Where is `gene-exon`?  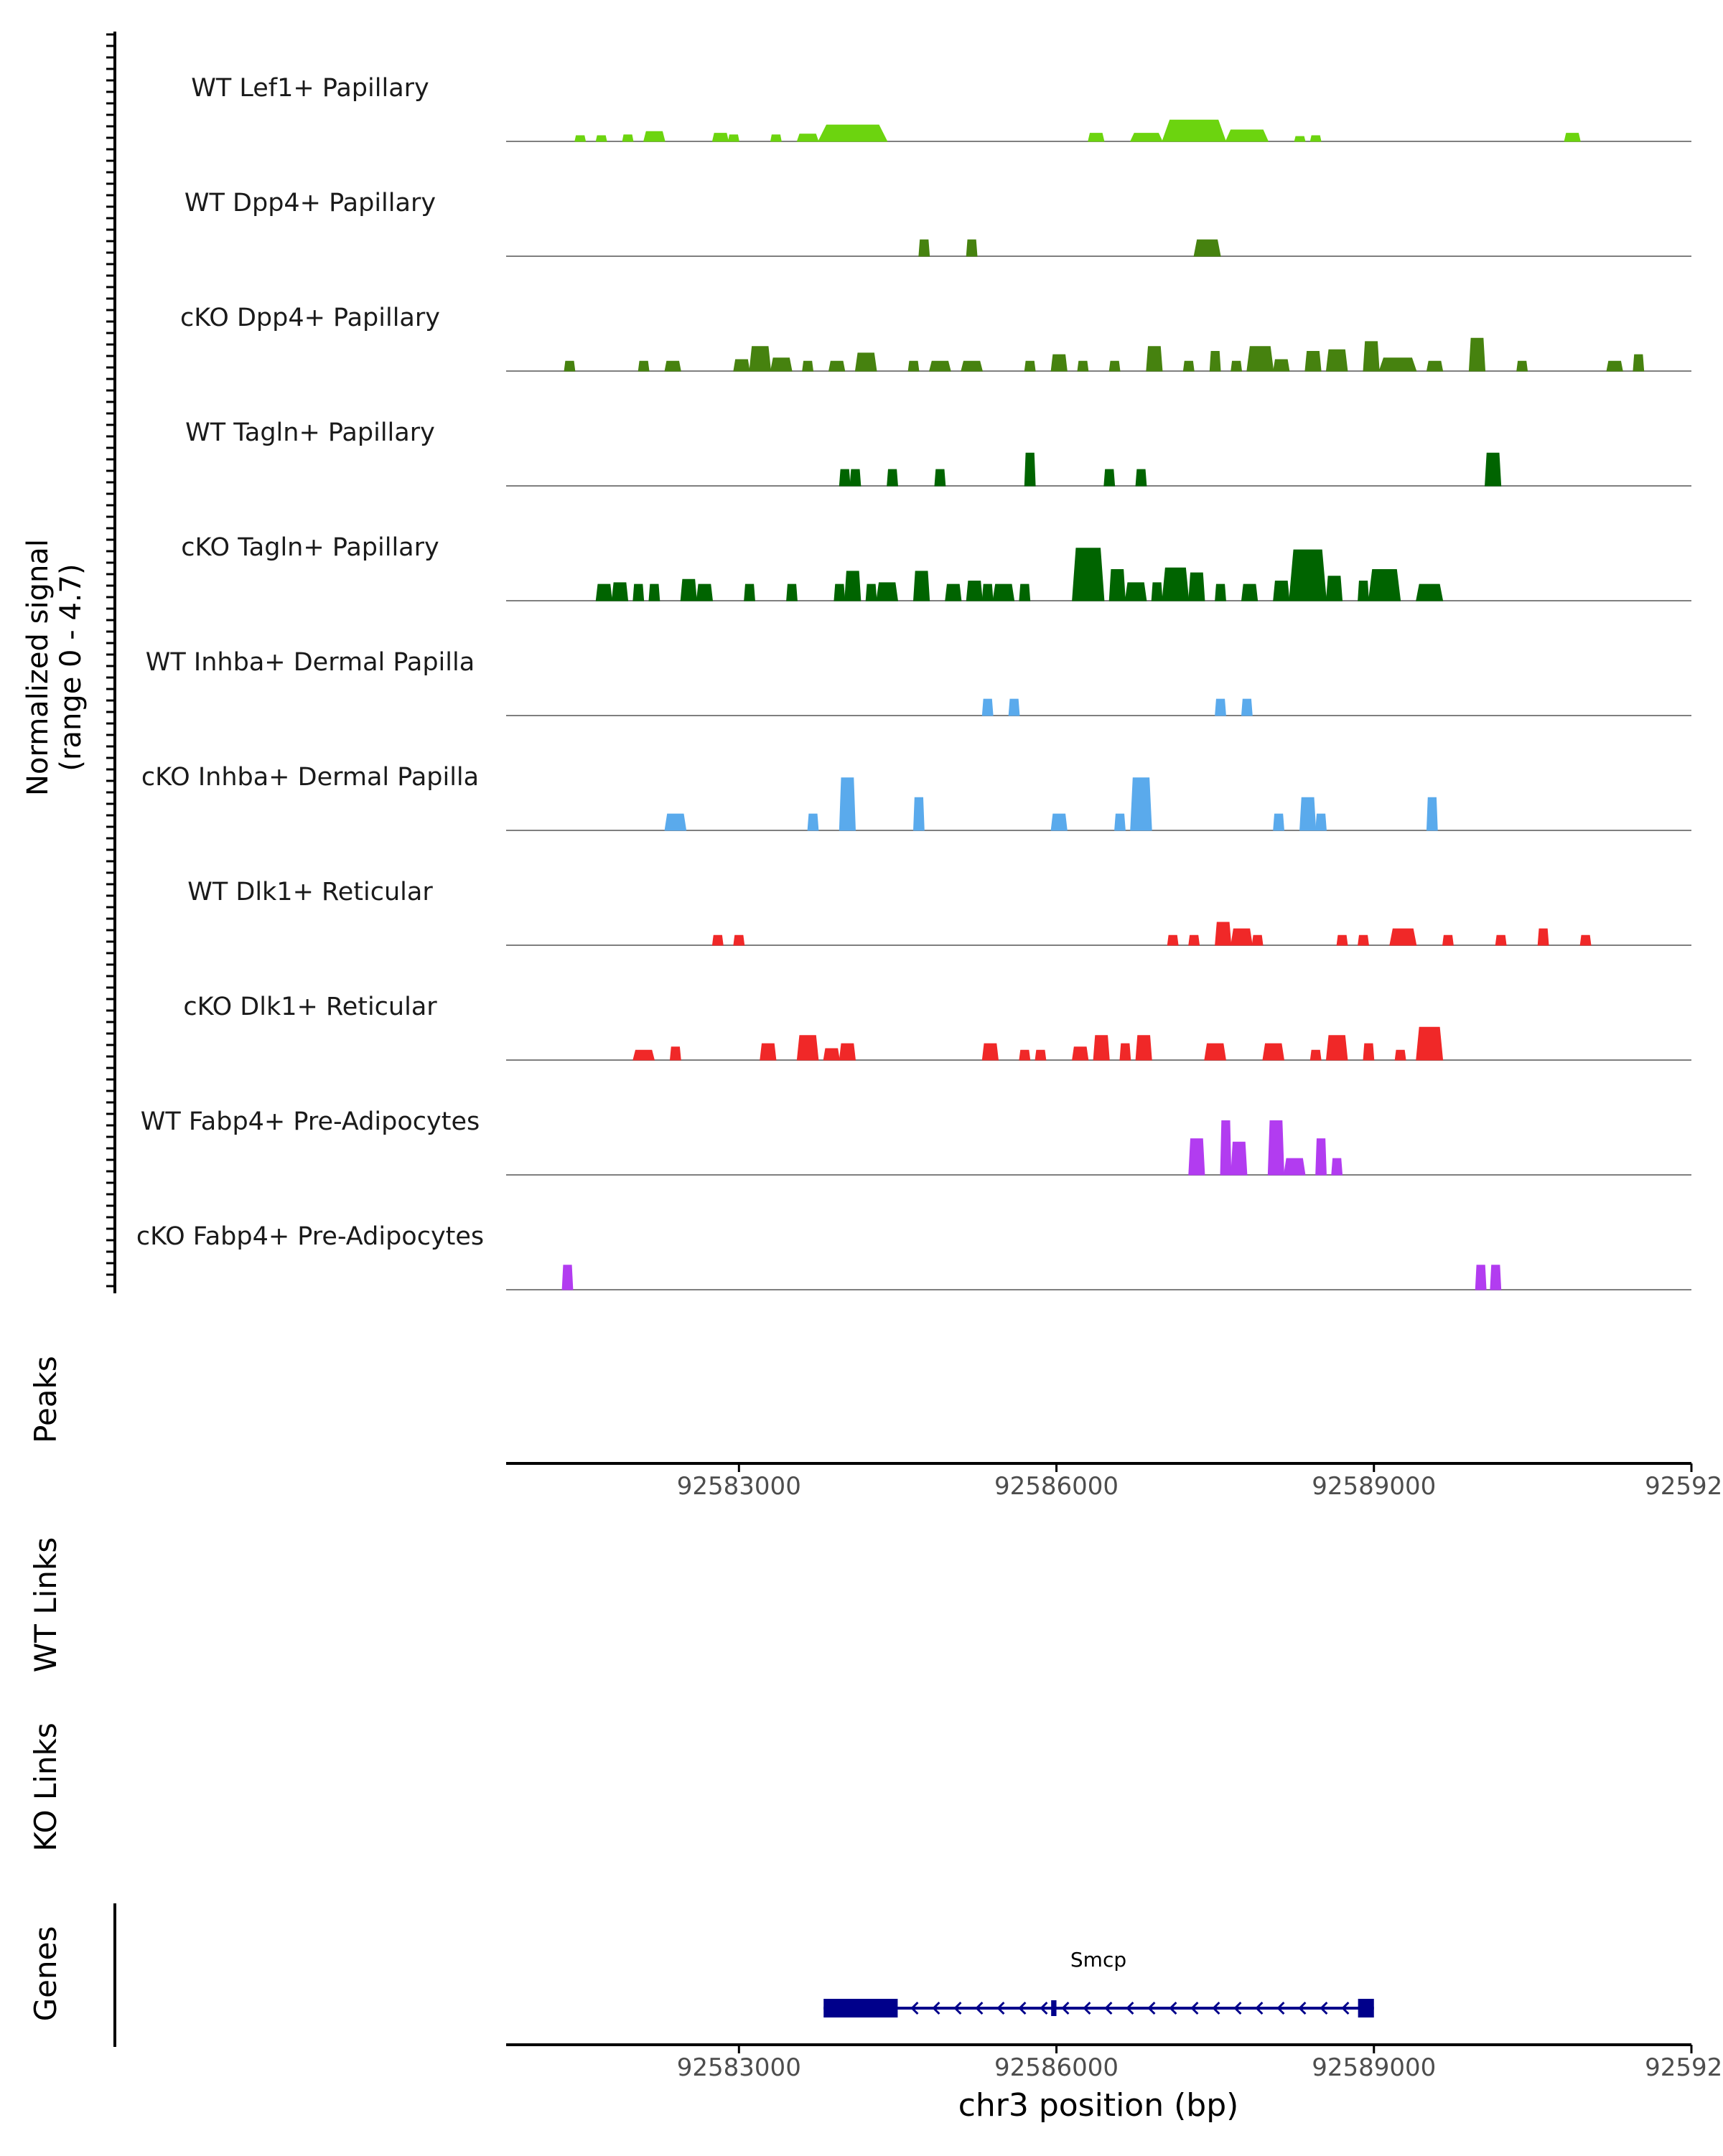
gene-exon is located at coordinates (860, 2008).